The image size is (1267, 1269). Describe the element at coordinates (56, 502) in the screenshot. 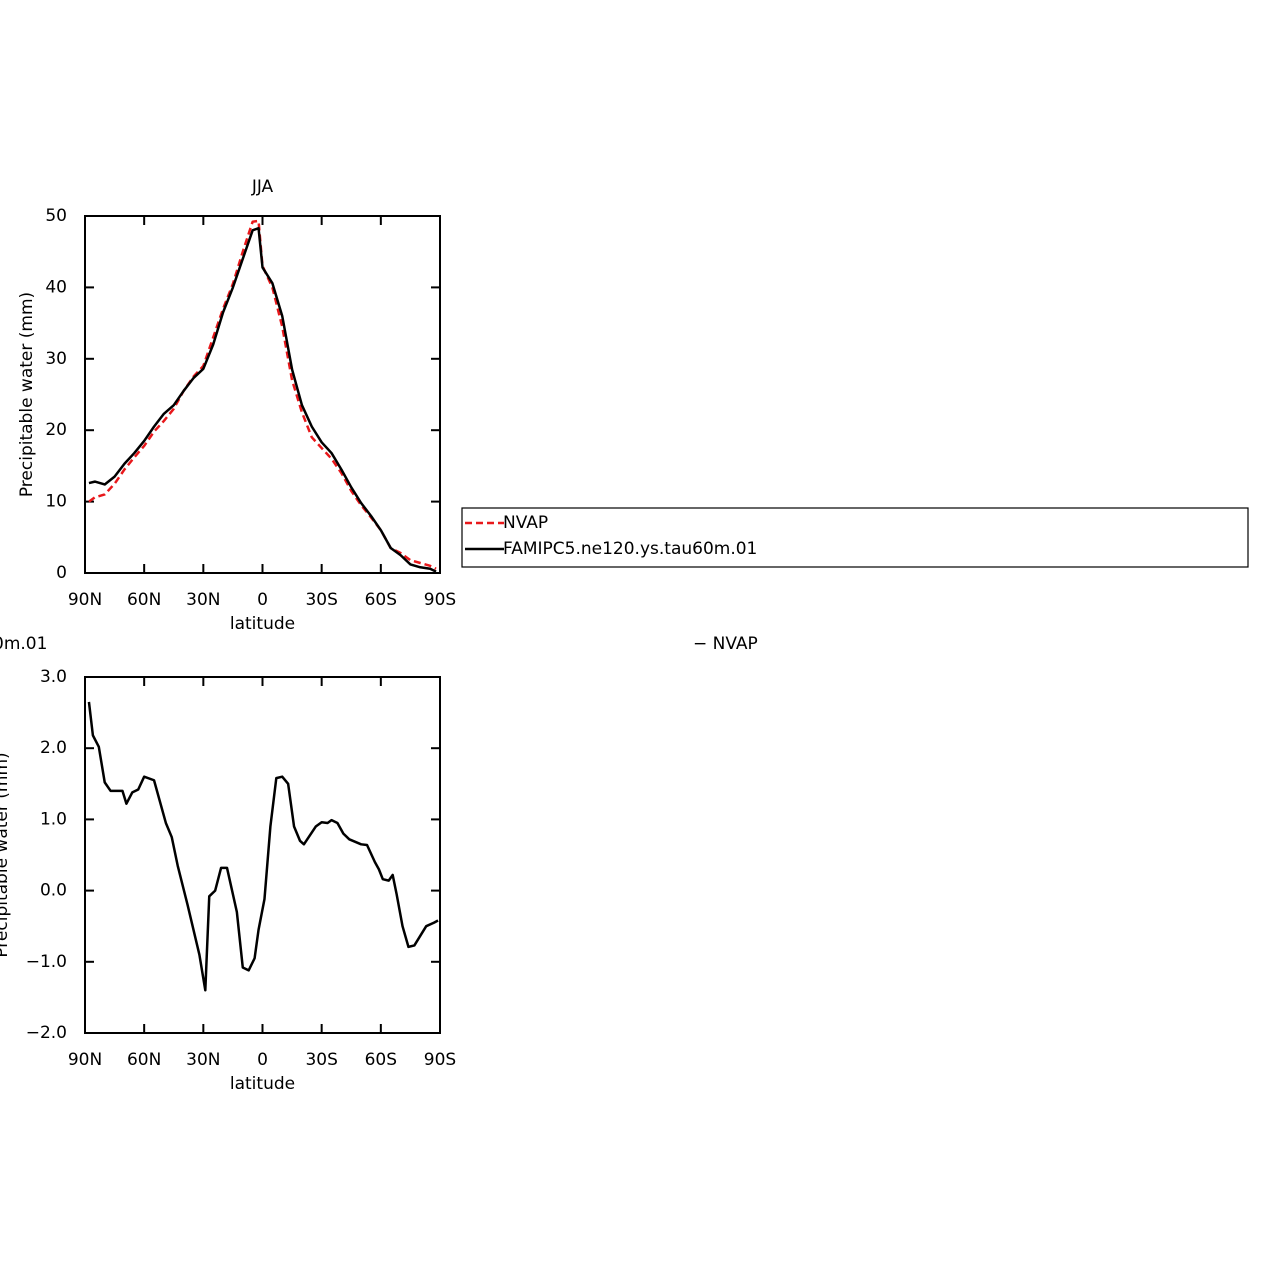

I see `y-tick-label: 10` at that location.